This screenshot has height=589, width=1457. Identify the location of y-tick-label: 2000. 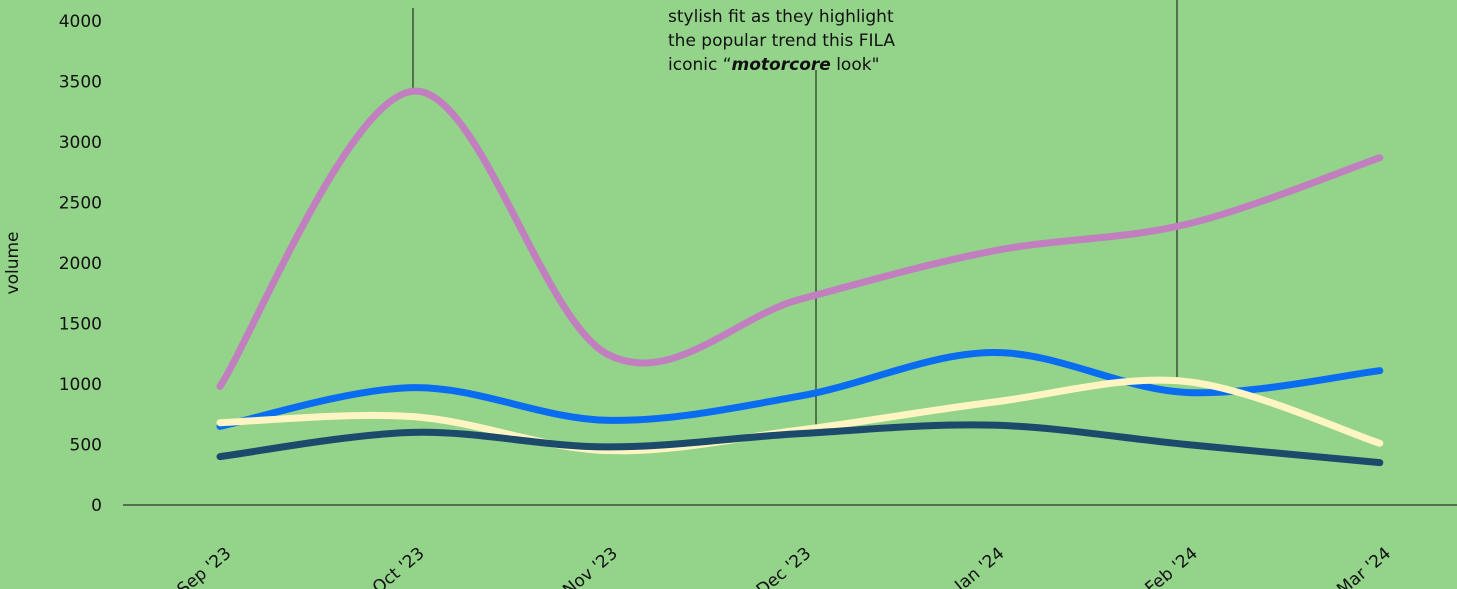
(80, 264).